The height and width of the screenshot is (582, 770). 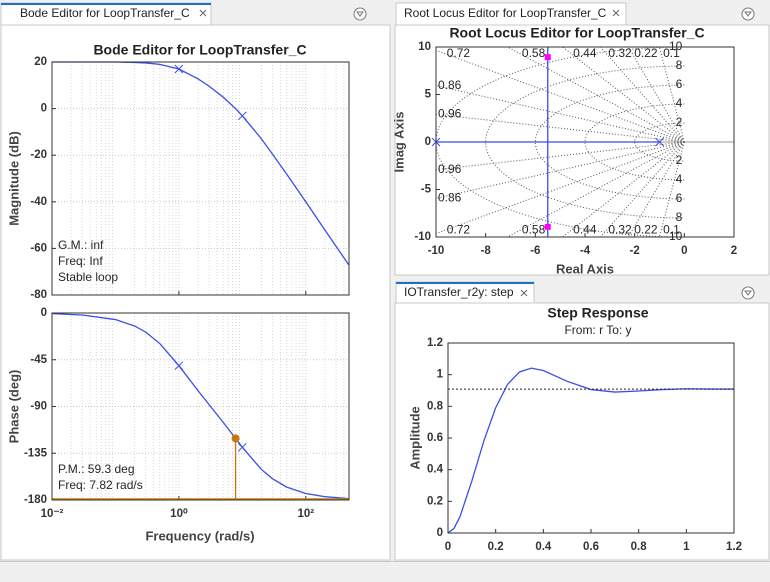 What do you see at coordinates (179, 513) in the screenshot?
I see `x-tick-label: 10⁰` at bounding box center [179, 513].